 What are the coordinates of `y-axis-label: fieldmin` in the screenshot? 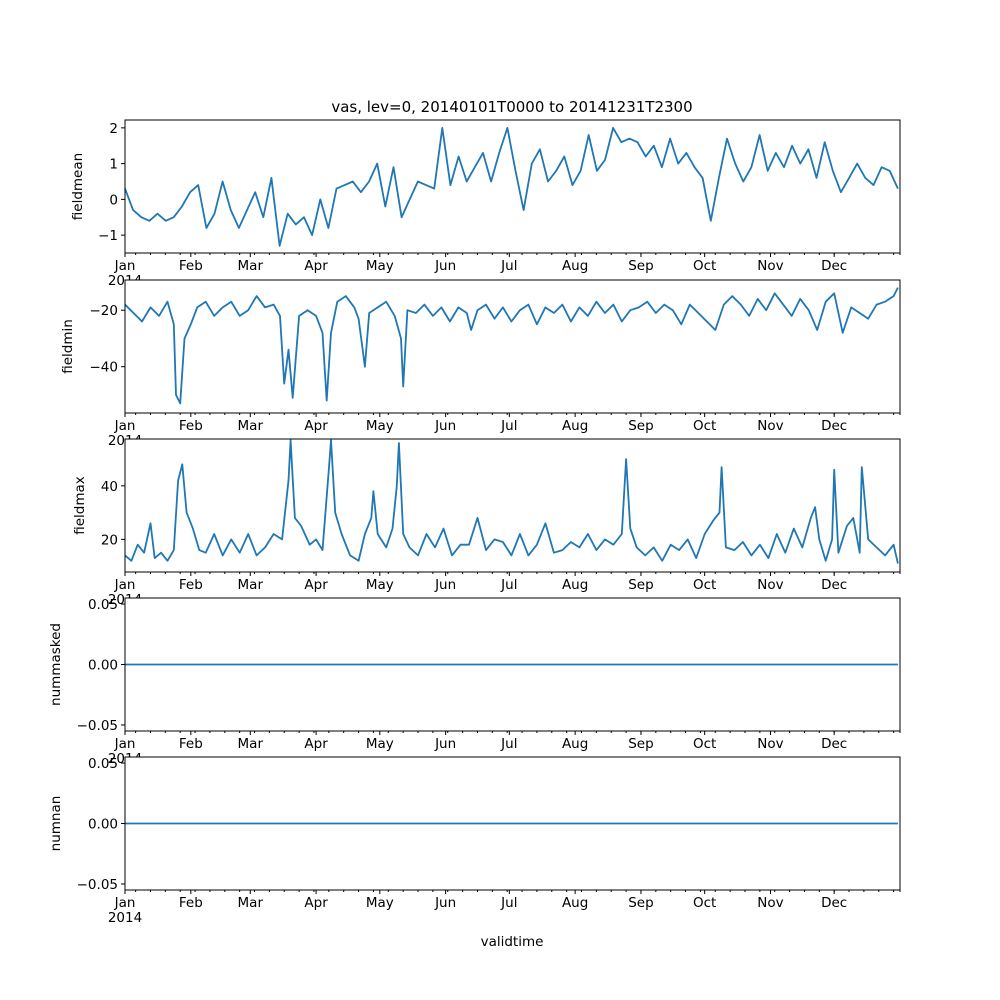 It's located at (68, 346).